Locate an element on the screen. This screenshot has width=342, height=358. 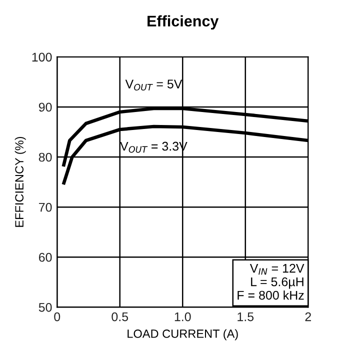
x-tick-label: 1.5 is located at coordinates (246, 317).